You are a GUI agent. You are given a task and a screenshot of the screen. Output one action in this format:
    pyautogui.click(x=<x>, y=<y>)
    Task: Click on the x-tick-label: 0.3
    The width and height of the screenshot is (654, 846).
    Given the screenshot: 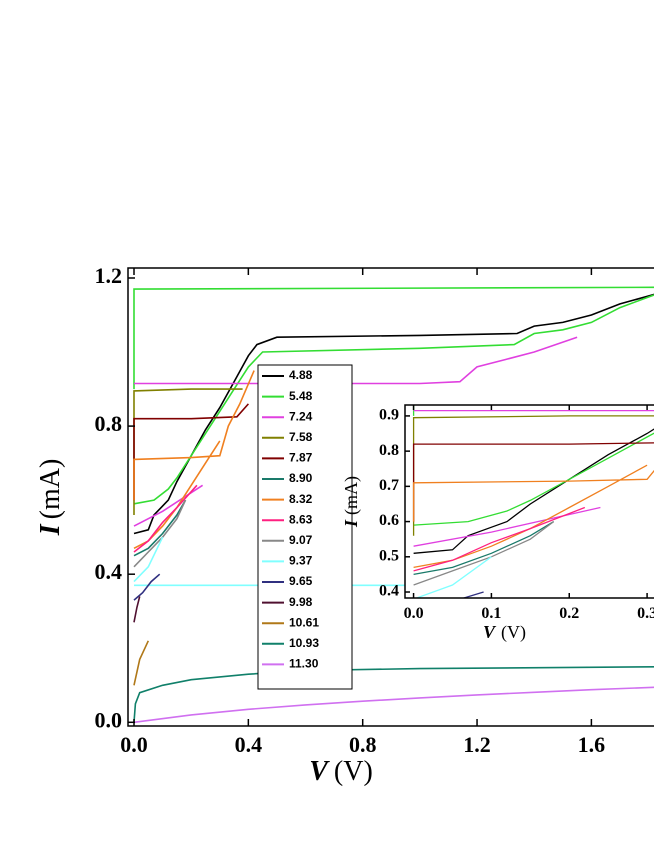 What is the action you would take?
    pyautogui.click(x=645, y=613)
    